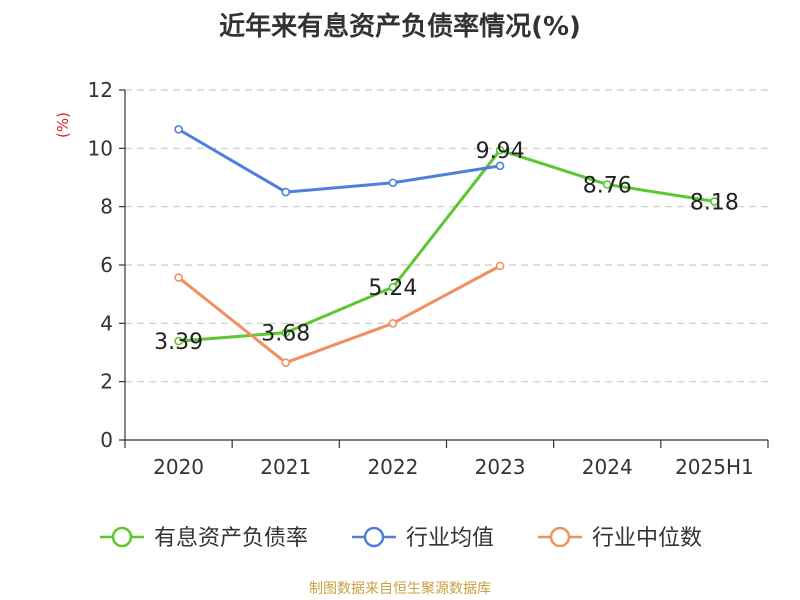 The height and width of the screenshot is (600, 800). I want to click on data-label: 3.39, so click(178, 342).